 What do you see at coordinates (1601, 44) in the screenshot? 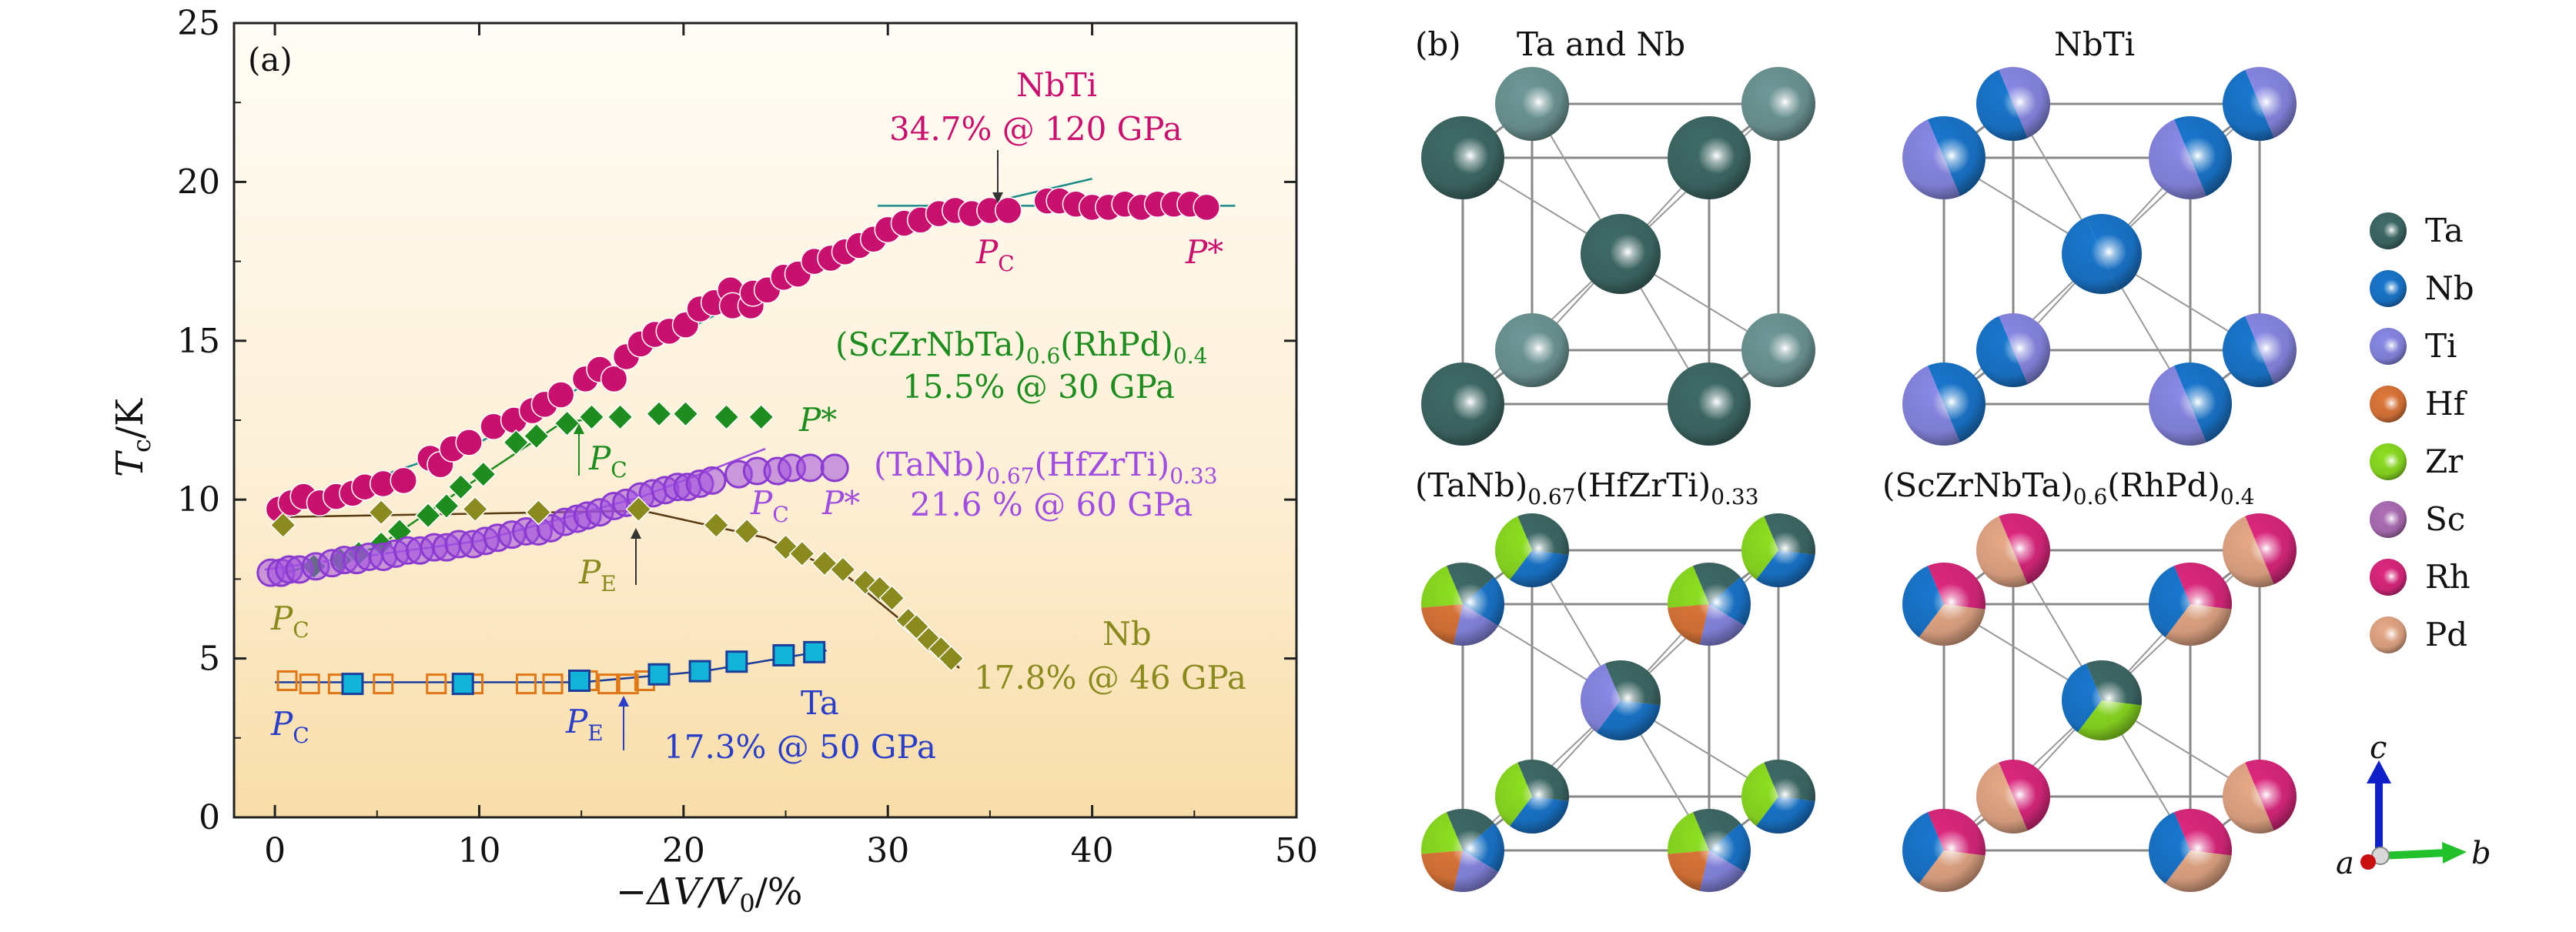
I see `title-ta-nb: Ta and Nb` at bounding box center [1601, 44].